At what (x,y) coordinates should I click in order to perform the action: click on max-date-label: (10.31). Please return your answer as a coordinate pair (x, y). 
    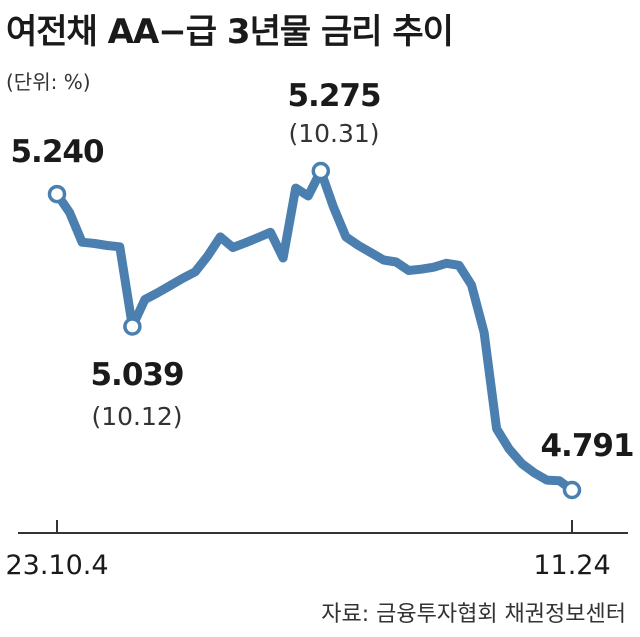
    Looking at the image, I should click on (333, 133).